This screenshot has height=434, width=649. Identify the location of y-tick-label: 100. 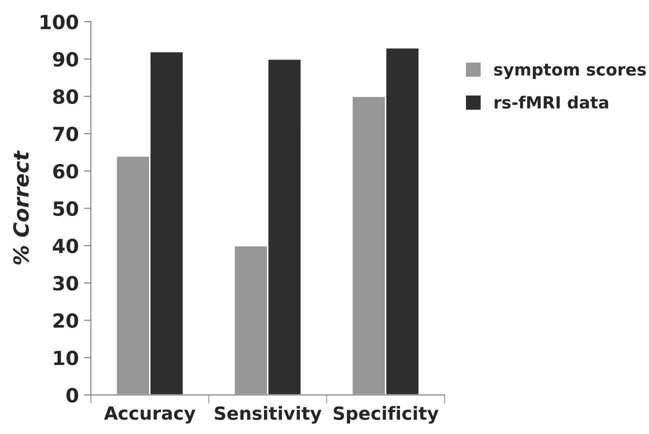
(59, 22).